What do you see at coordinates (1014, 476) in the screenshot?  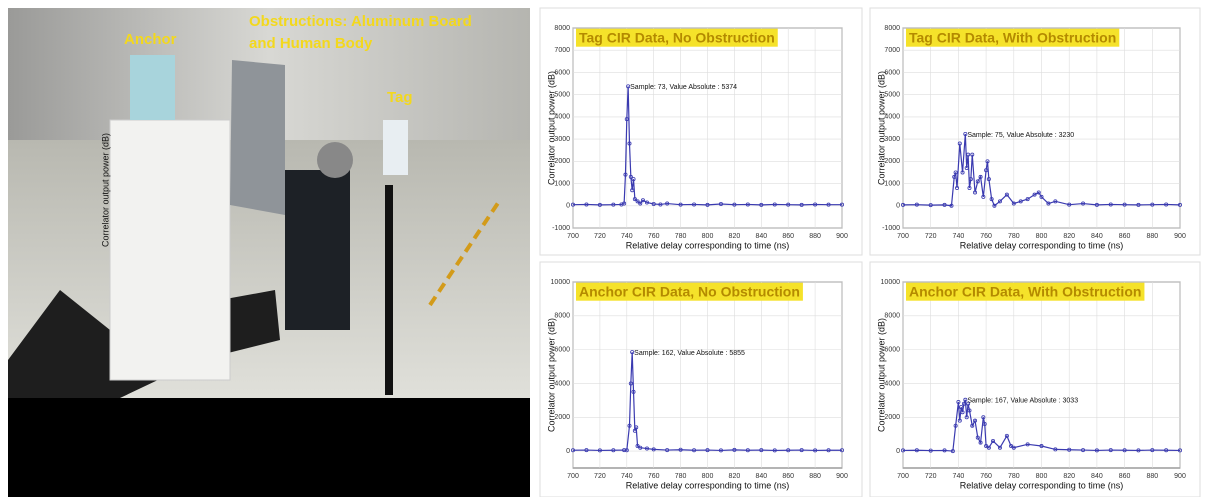 I see `x-tick-label: 780` at bounding box center [1014, 476].